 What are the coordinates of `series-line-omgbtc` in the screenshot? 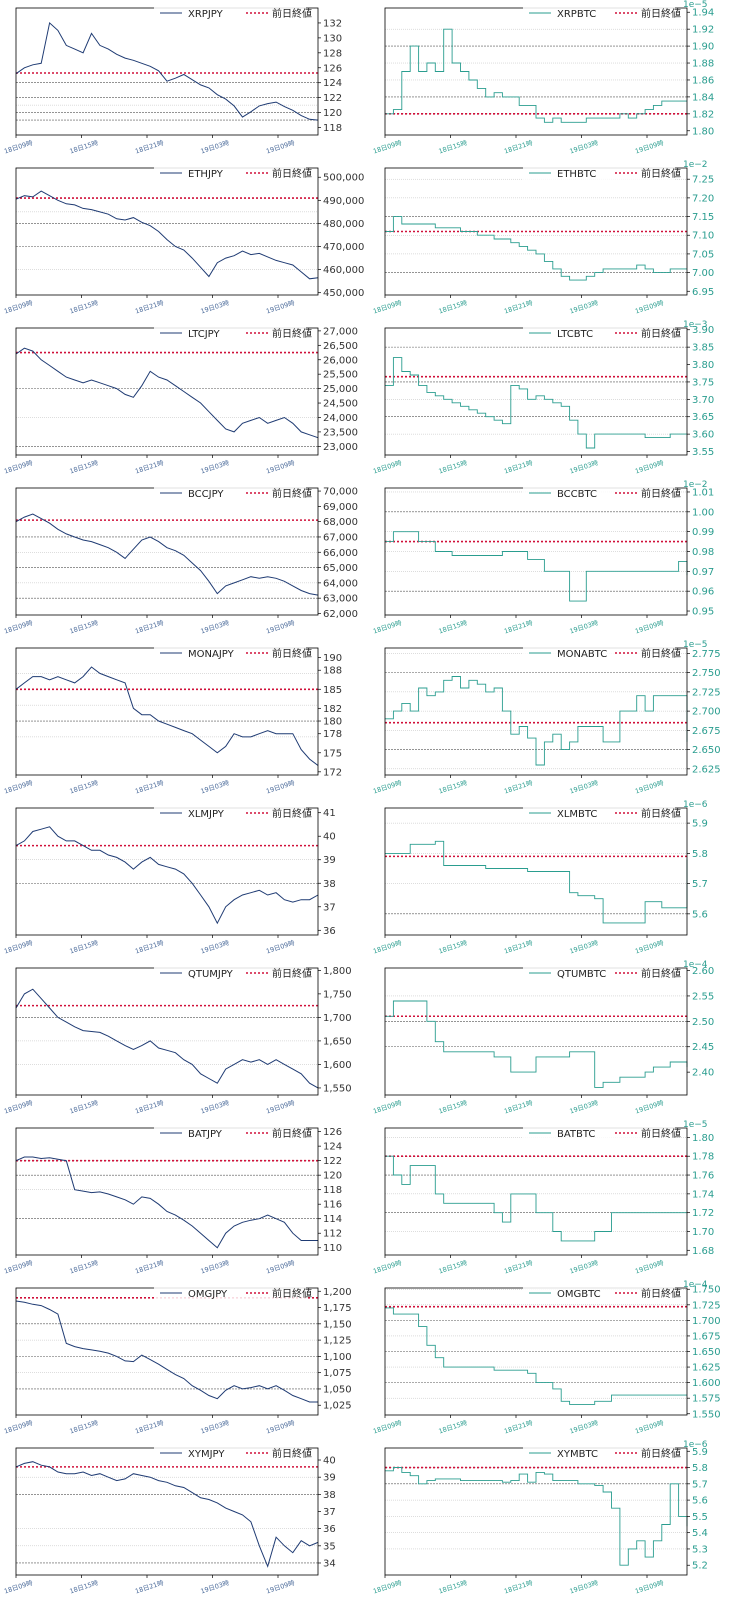 It's located at (536, 1356).